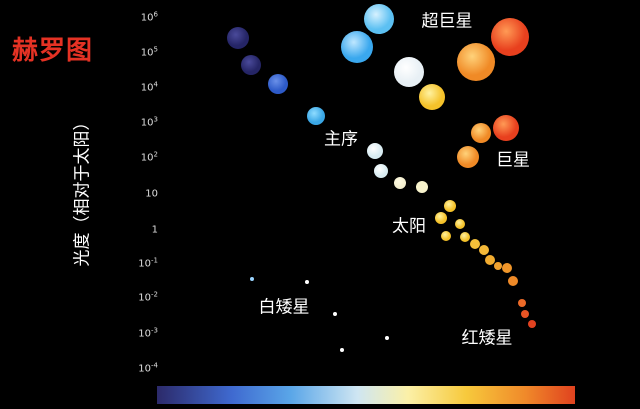  I want to click on y-tick: 10⁻¹, so click(148, 263).